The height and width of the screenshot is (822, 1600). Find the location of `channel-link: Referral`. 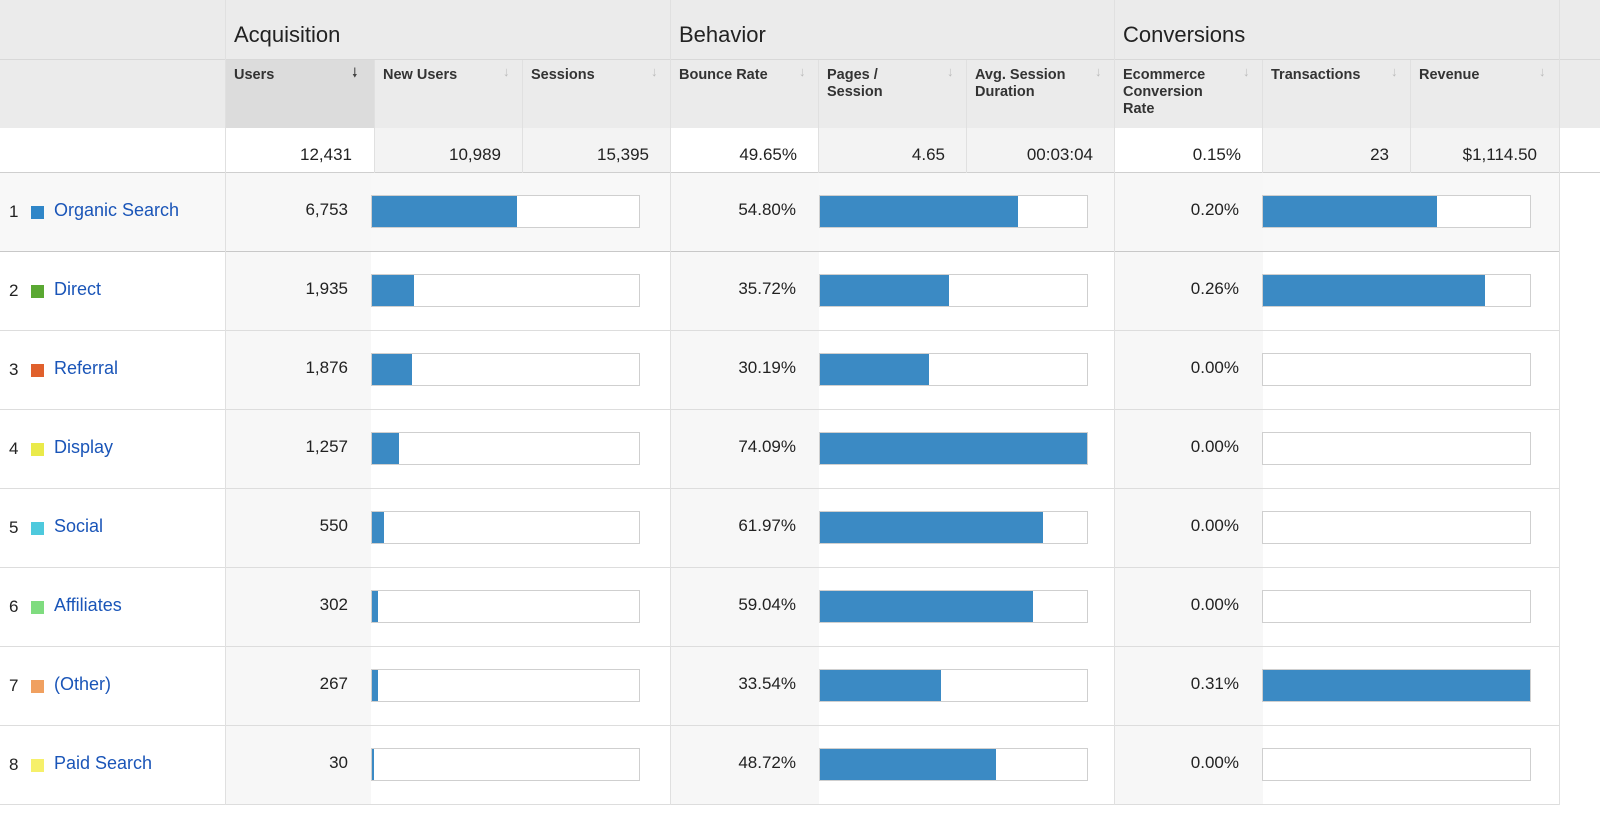

channel-link: Referral is located at coordinates (86, 368).